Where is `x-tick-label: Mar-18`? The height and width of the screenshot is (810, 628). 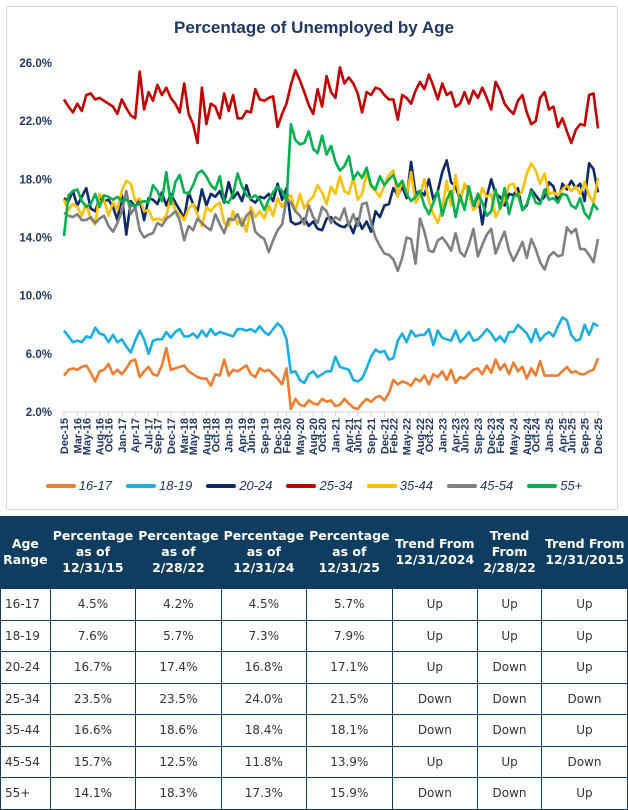
x-tick-label: Mar-18 is located at coordinates (185, 435).